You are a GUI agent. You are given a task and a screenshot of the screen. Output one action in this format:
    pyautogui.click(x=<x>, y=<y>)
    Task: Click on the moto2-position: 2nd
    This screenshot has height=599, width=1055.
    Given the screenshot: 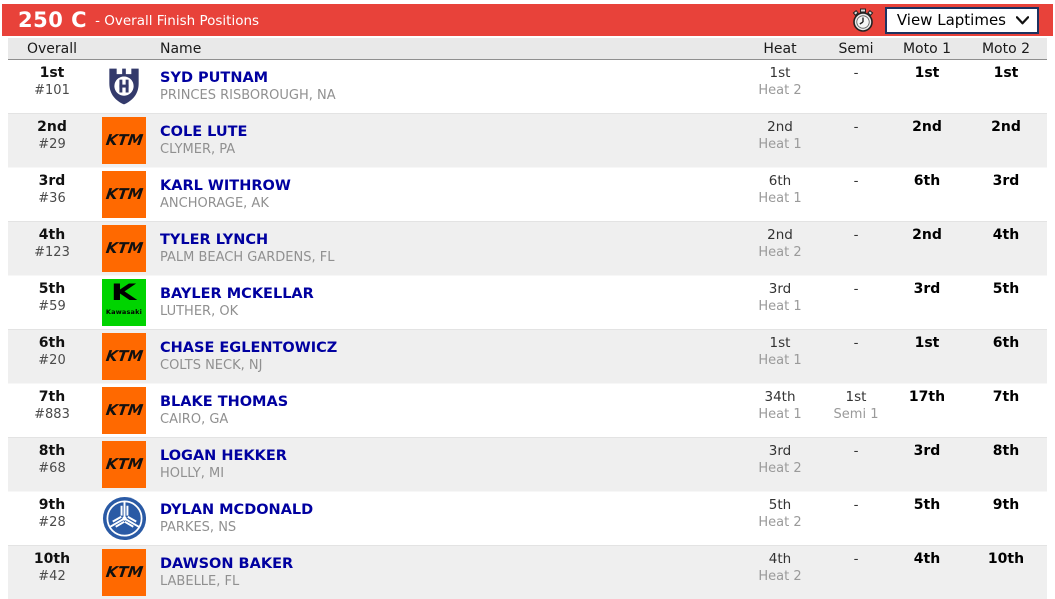 What is the action you would take?
    pyautogui.click(x=1006, y=127)
    